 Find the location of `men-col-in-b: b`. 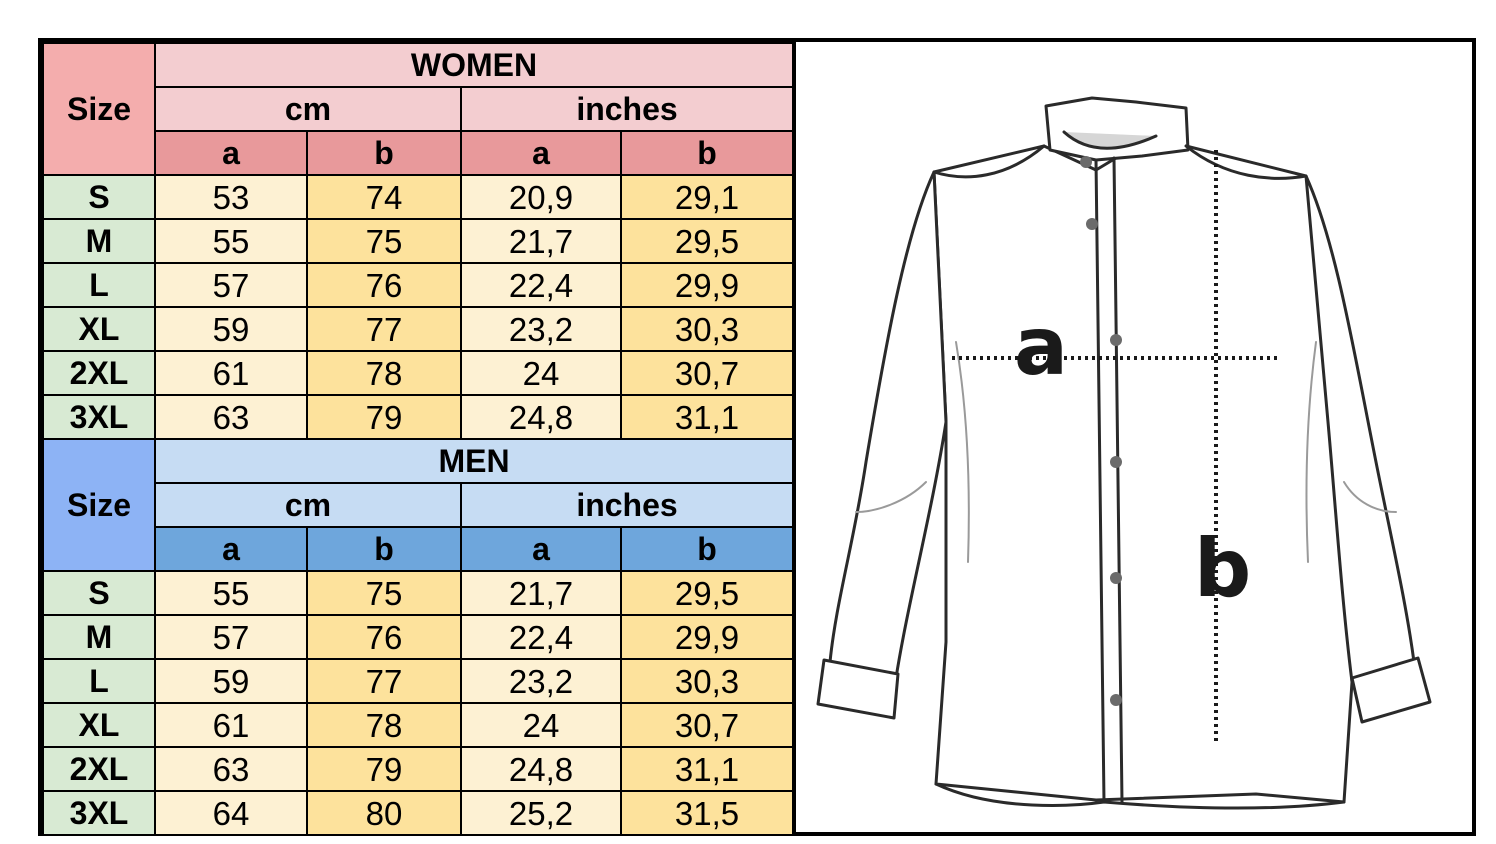

men-col-in-b: b is located at coordinates (707, 549).